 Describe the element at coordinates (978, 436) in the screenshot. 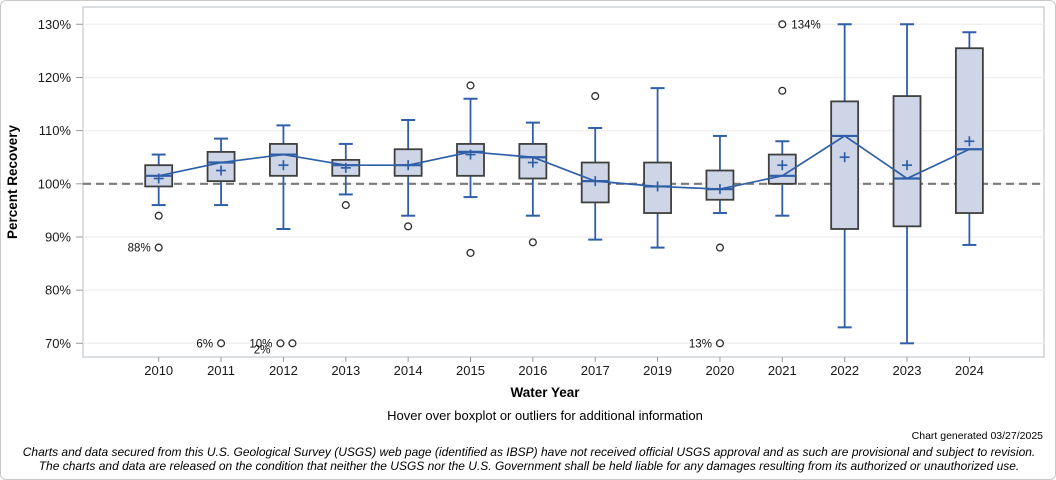

I see `chart-generated-date: Chart generated 03/27/2025` at that location.